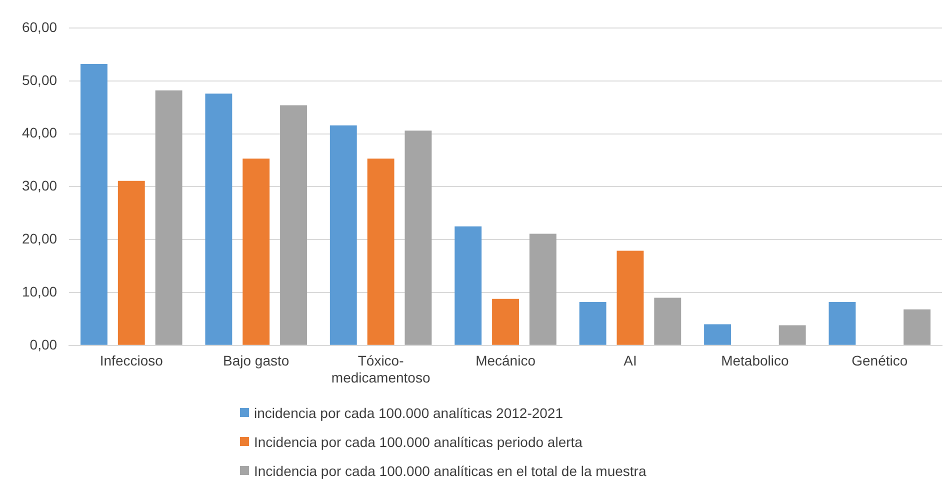 The image size is (947, 494). I want to click on x-tick-label: AI, so click(630, 360).